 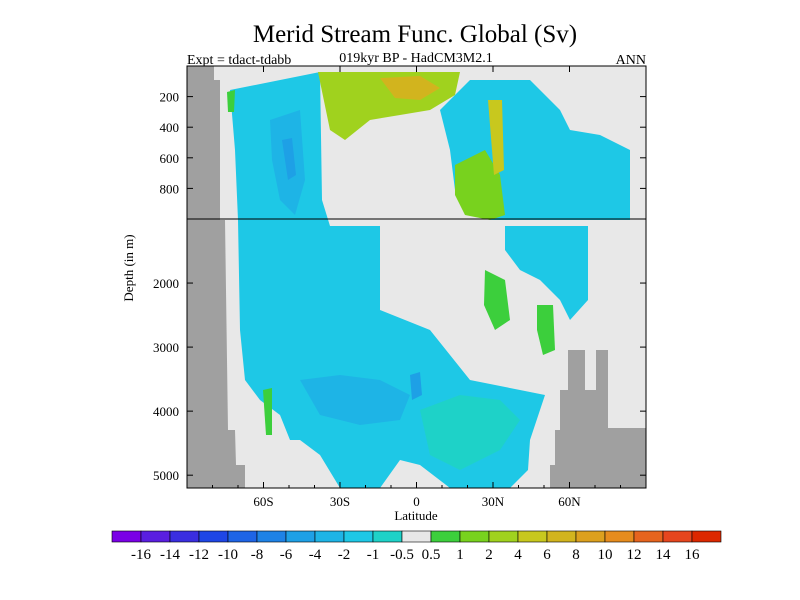 What do you see at coordinates (693, 555) in the screenshot?
I see `colorbar-label-19: 16` at bounding box center [693, 555].